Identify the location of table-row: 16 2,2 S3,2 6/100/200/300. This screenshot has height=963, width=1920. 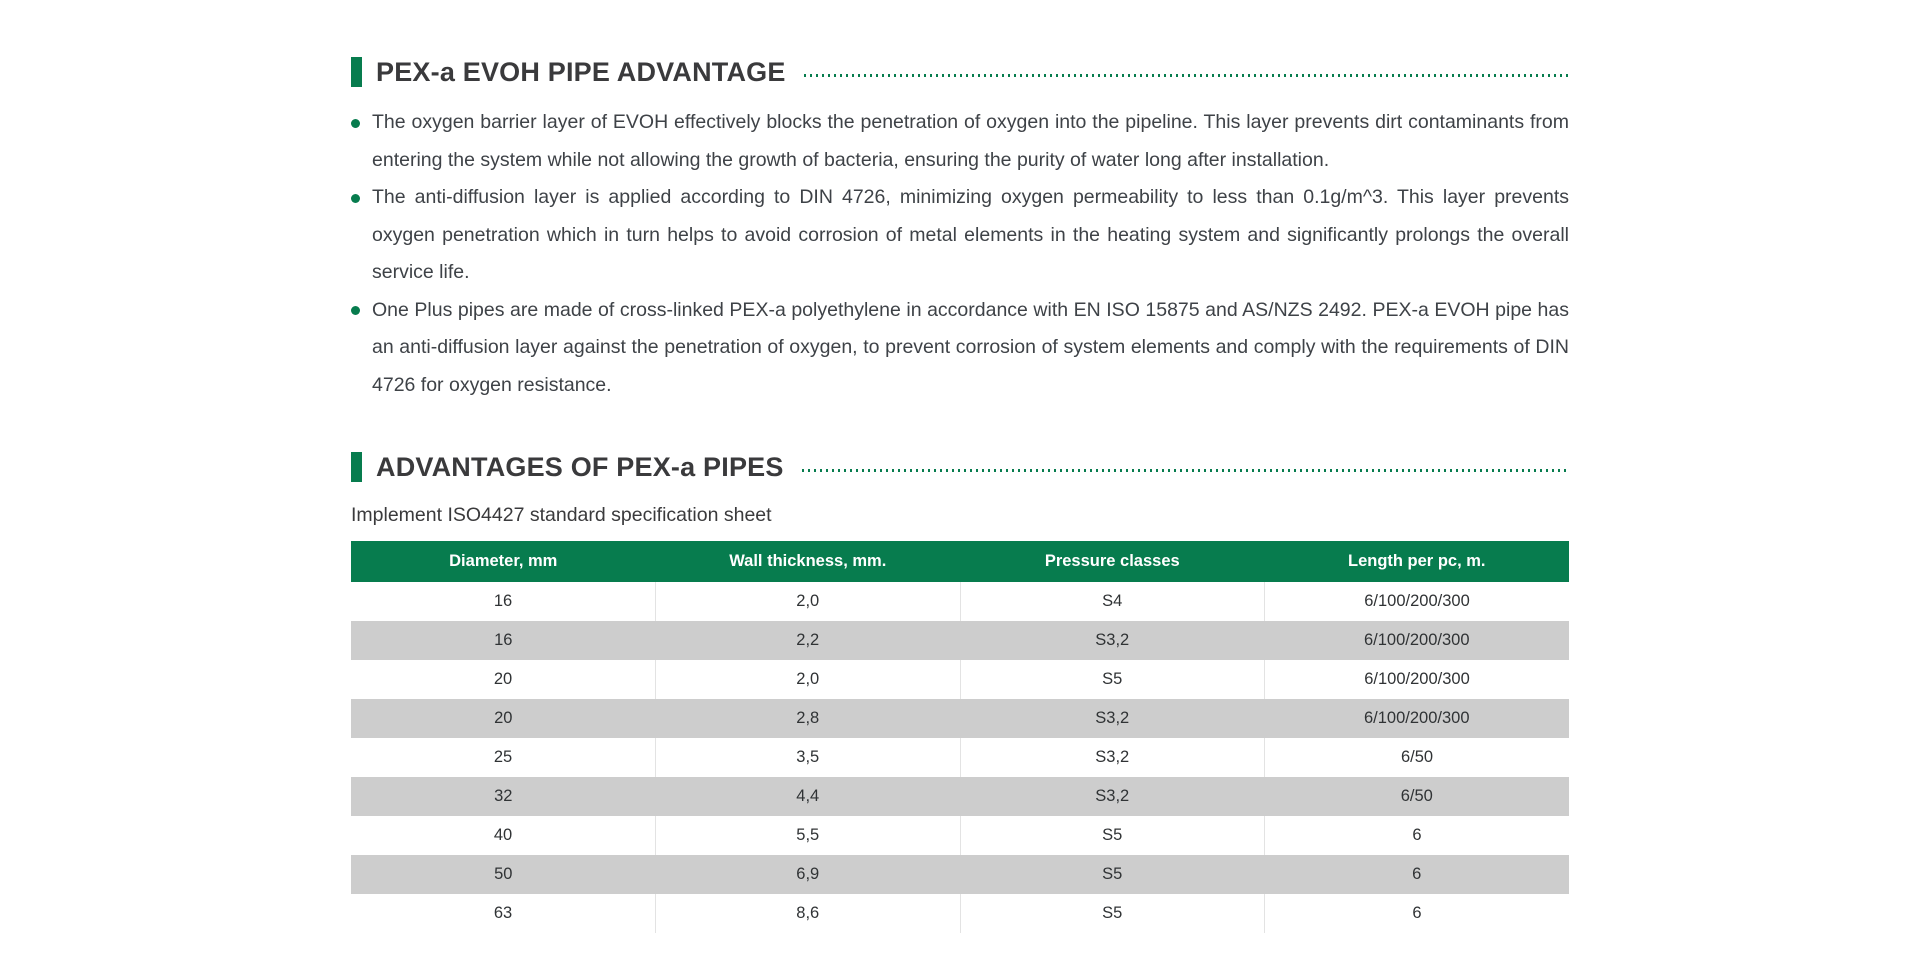
(960, 640).